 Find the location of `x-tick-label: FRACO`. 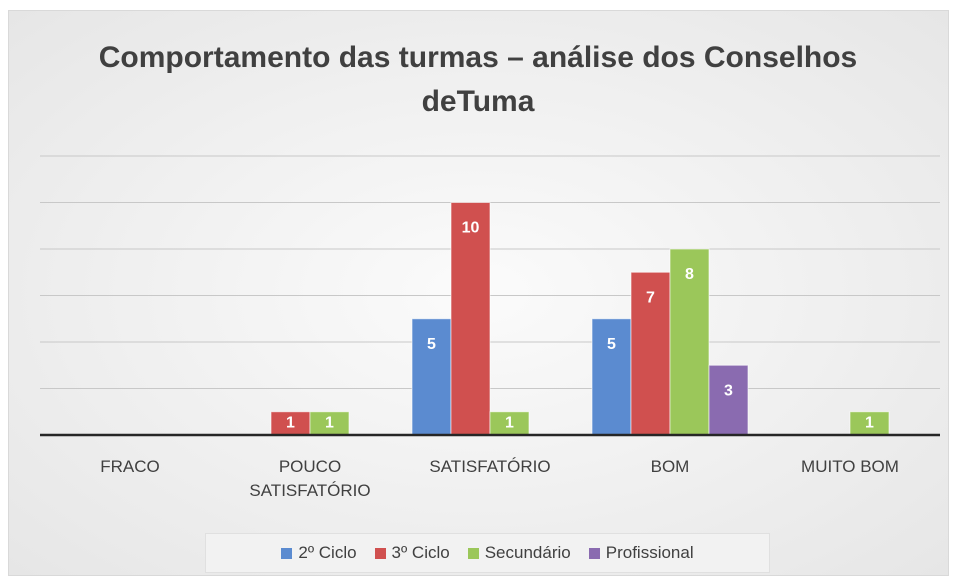

x-tick-label: FRACO is located at coordinates (130, 466).